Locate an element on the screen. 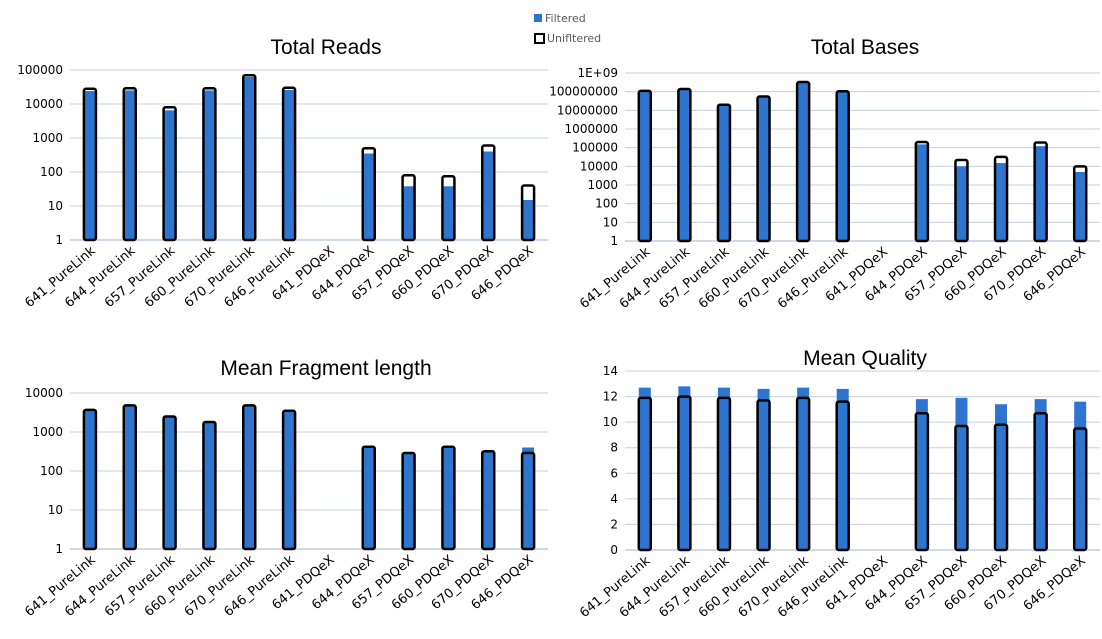 This screenshot has width=1102, height=639. y-tick-label: 0 is located at coordinates (614, 550).